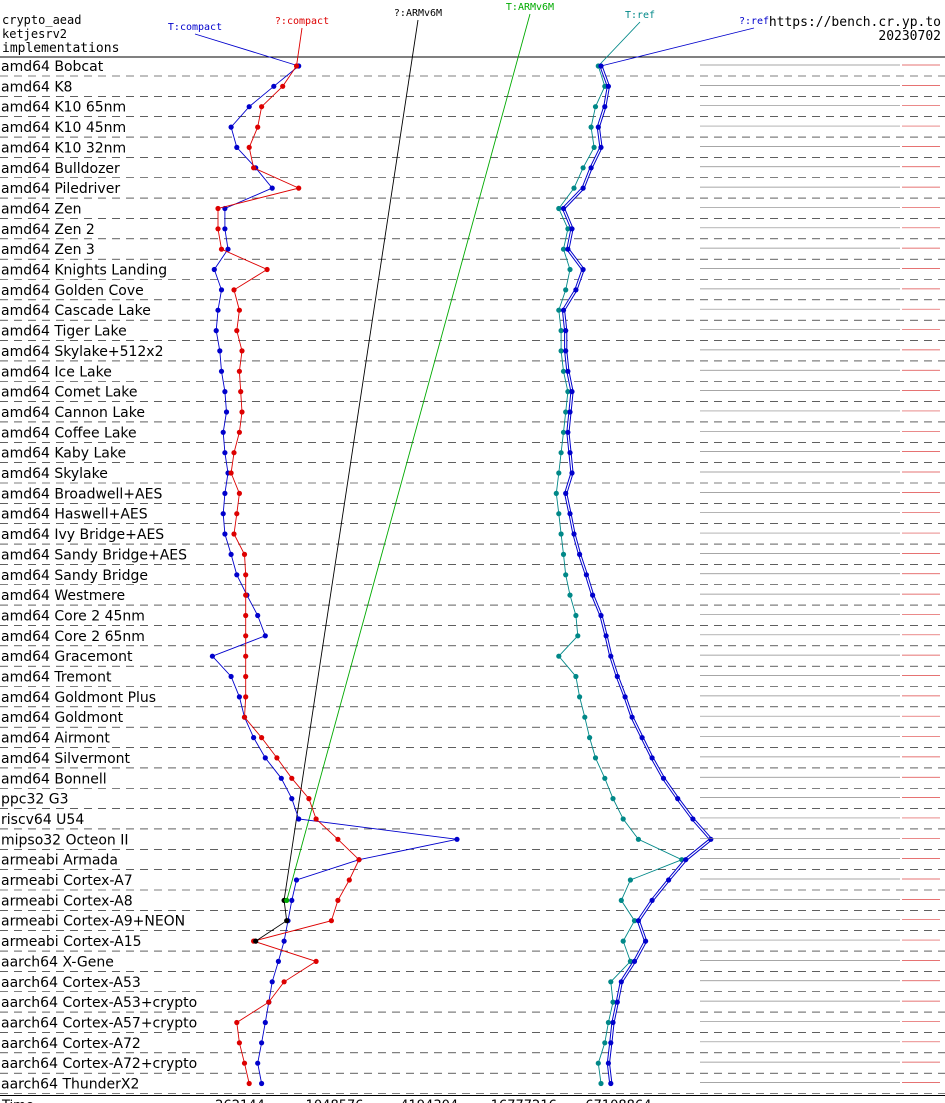 Image resolution: width=945 pixels, height=1103 pixels. What do you see at coordinates (99, 1003) in the screenshot?
I see `machine-label: aarch64 Cortex-A53+crypto` at bounding box center [99, 1003].